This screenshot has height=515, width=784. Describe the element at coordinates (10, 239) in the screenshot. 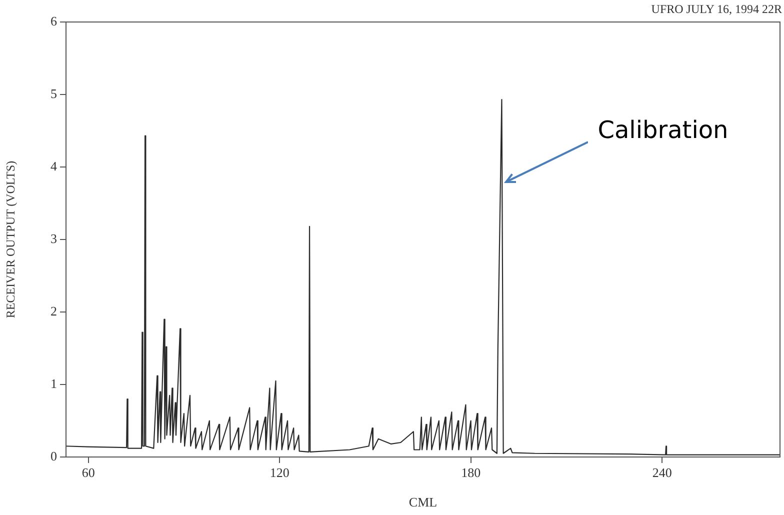

I see `y-axis-title: RECEIVER OUTPUT (VOLTS)` at that location.